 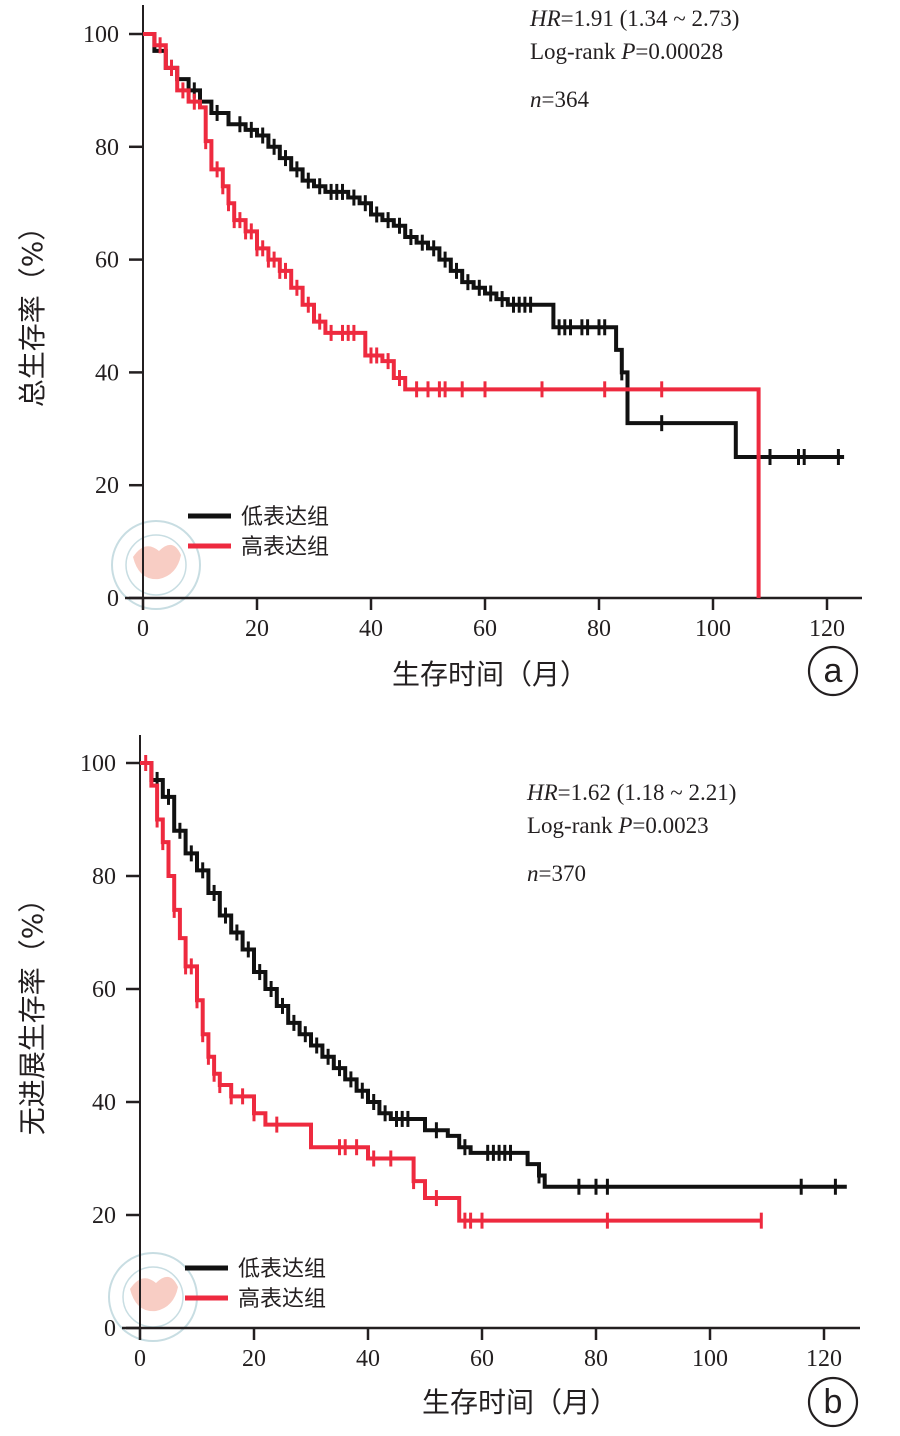 I want to click on panel-letter: a, so click(x=833, y=671).